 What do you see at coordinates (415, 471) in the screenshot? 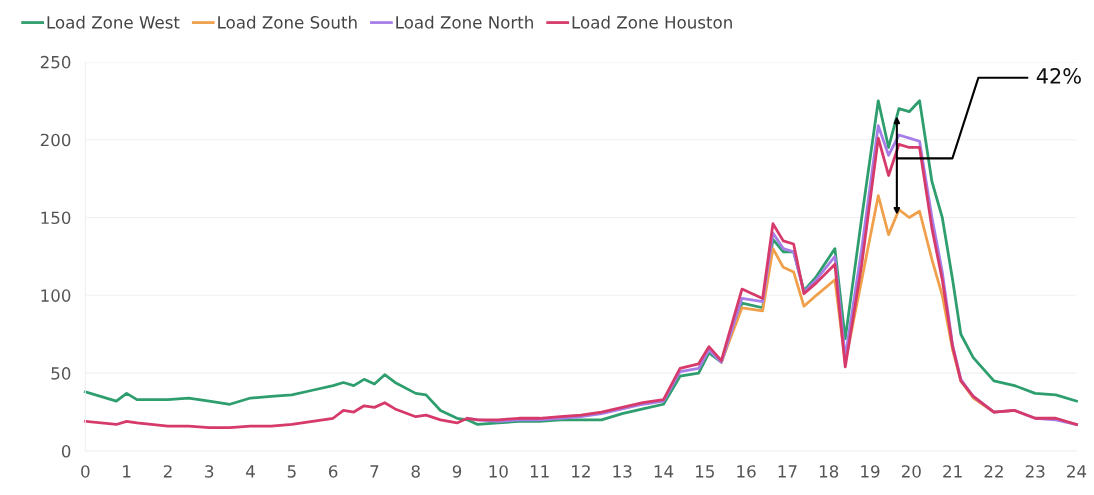
I see `x-tick-label: 8` at bounding box center [415, 471].